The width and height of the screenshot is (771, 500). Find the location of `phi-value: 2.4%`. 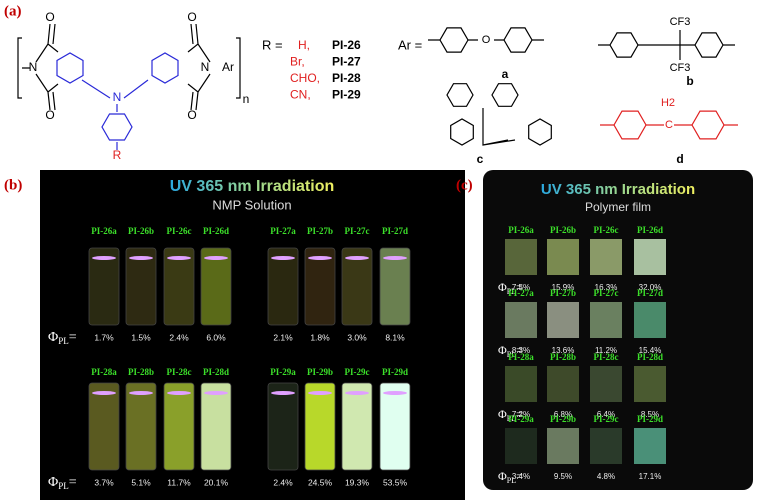

phi-value: 2.4% is located at coordinates (283, 482).